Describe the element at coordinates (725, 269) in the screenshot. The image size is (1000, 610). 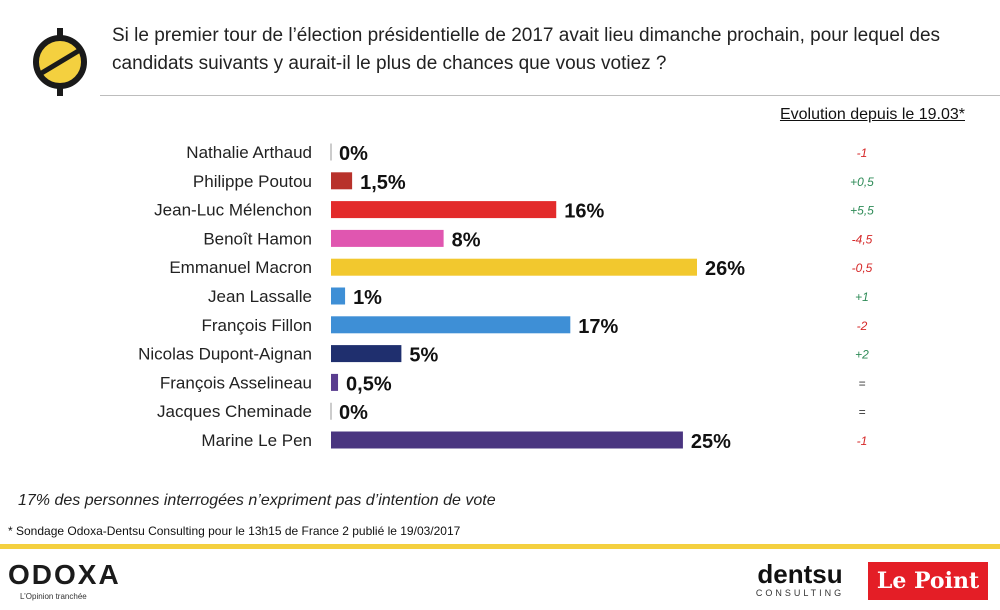
I see `value-label: 26%` at that location.